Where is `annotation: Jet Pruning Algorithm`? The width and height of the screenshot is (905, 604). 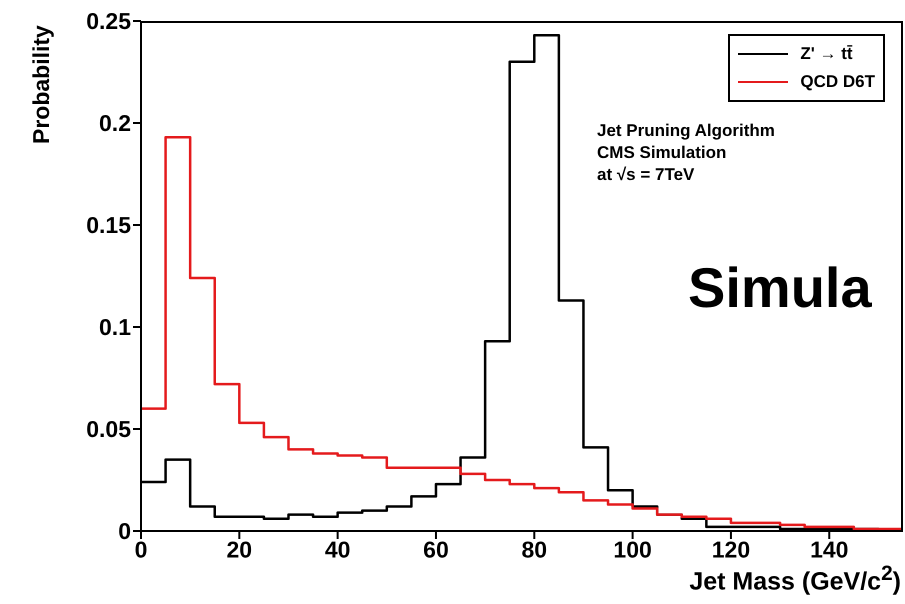
annotation: Jet Pruning Algorithm is located at coordinates (686, 131).